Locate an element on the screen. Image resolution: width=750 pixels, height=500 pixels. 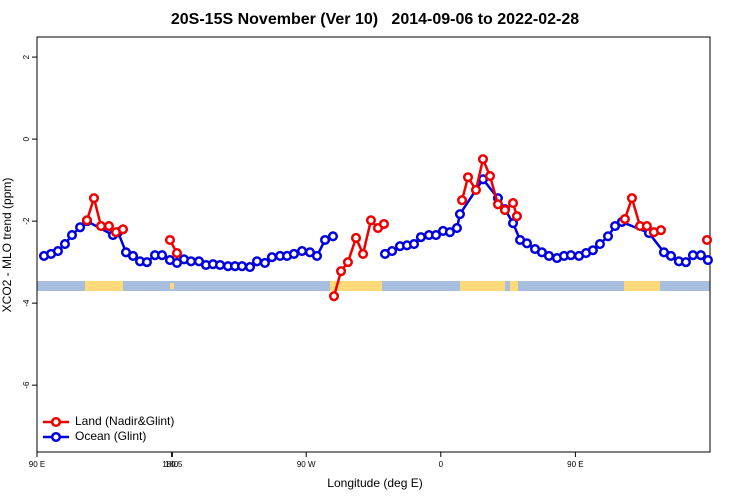
x-axis-label: Longitude (deg E) is located at coordinates (374, 483).